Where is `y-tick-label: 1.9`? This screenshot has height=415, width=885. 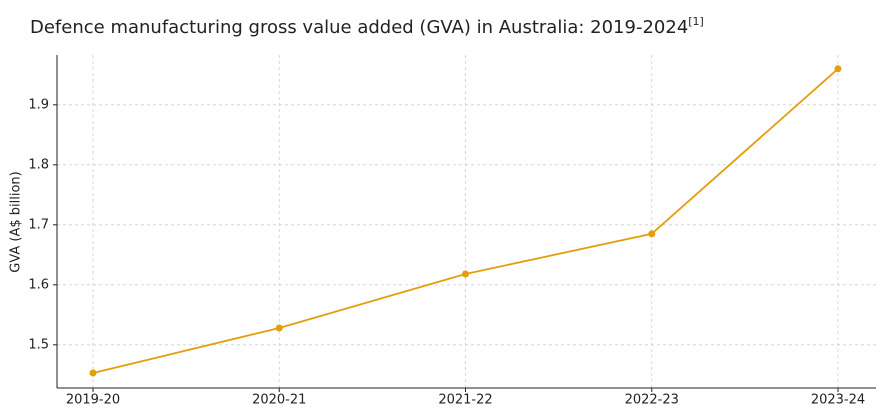
y-tick-label: 1.9 is located at coordinates (38, 104).